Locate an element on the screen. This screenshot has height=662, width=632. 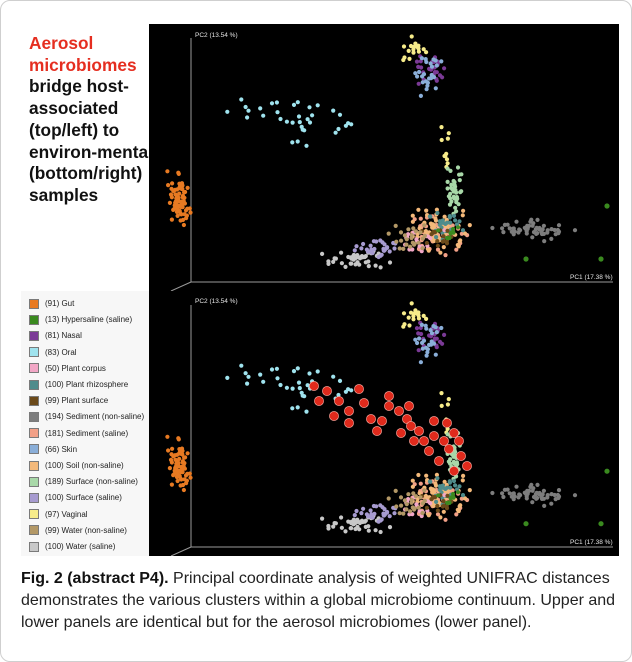
legend-item: (181) Sediment (saline) is located at coordinates (78, 433).